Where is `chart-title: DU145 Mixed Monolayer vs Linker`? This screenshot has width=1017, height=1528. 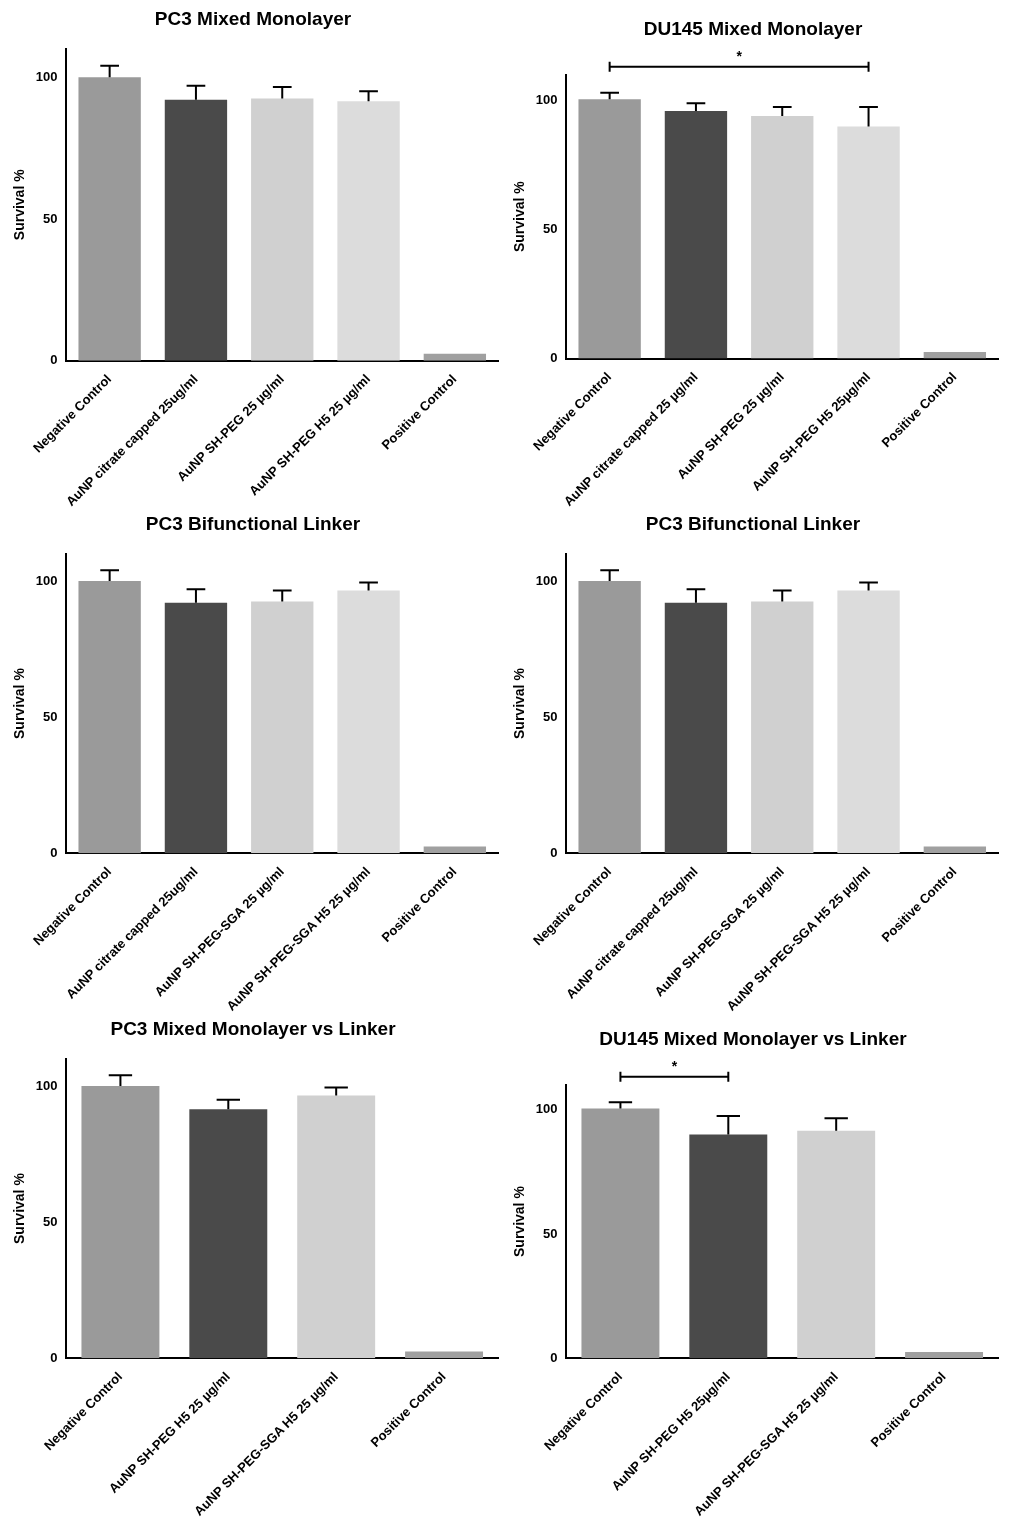 chart-title: DU145 Mixed Monolayer vs Linker is located at coordinates (753, 1038).